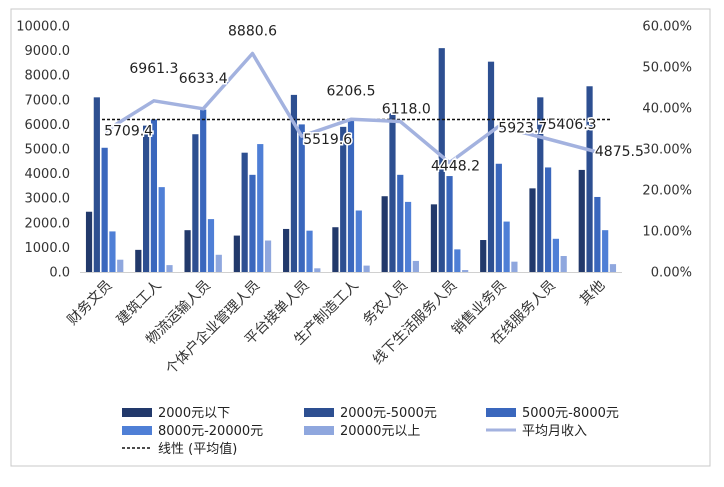 This screenshot has width=724, height=487. I want to click on left-tick-label: 3000.0, so click(48, 199).